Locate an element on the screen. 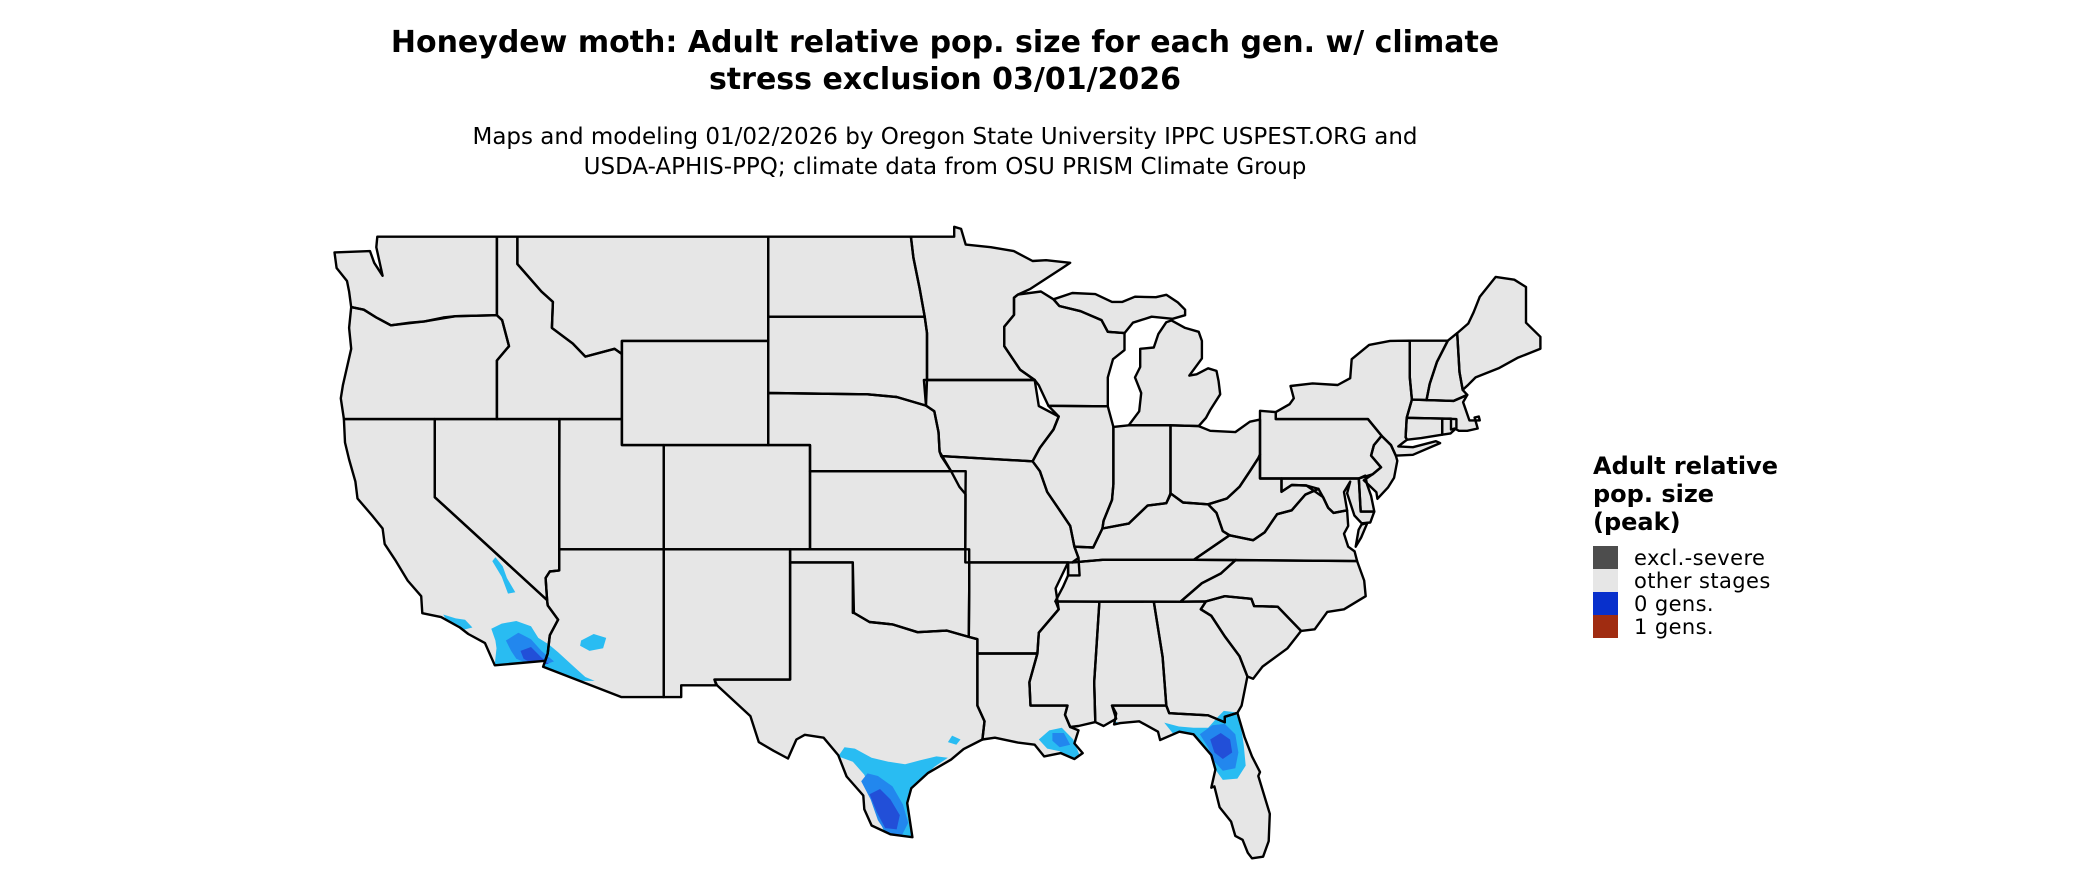 The height and width of the screenshot is (892, 2100). state-ut is located at coordinates (611, 484).